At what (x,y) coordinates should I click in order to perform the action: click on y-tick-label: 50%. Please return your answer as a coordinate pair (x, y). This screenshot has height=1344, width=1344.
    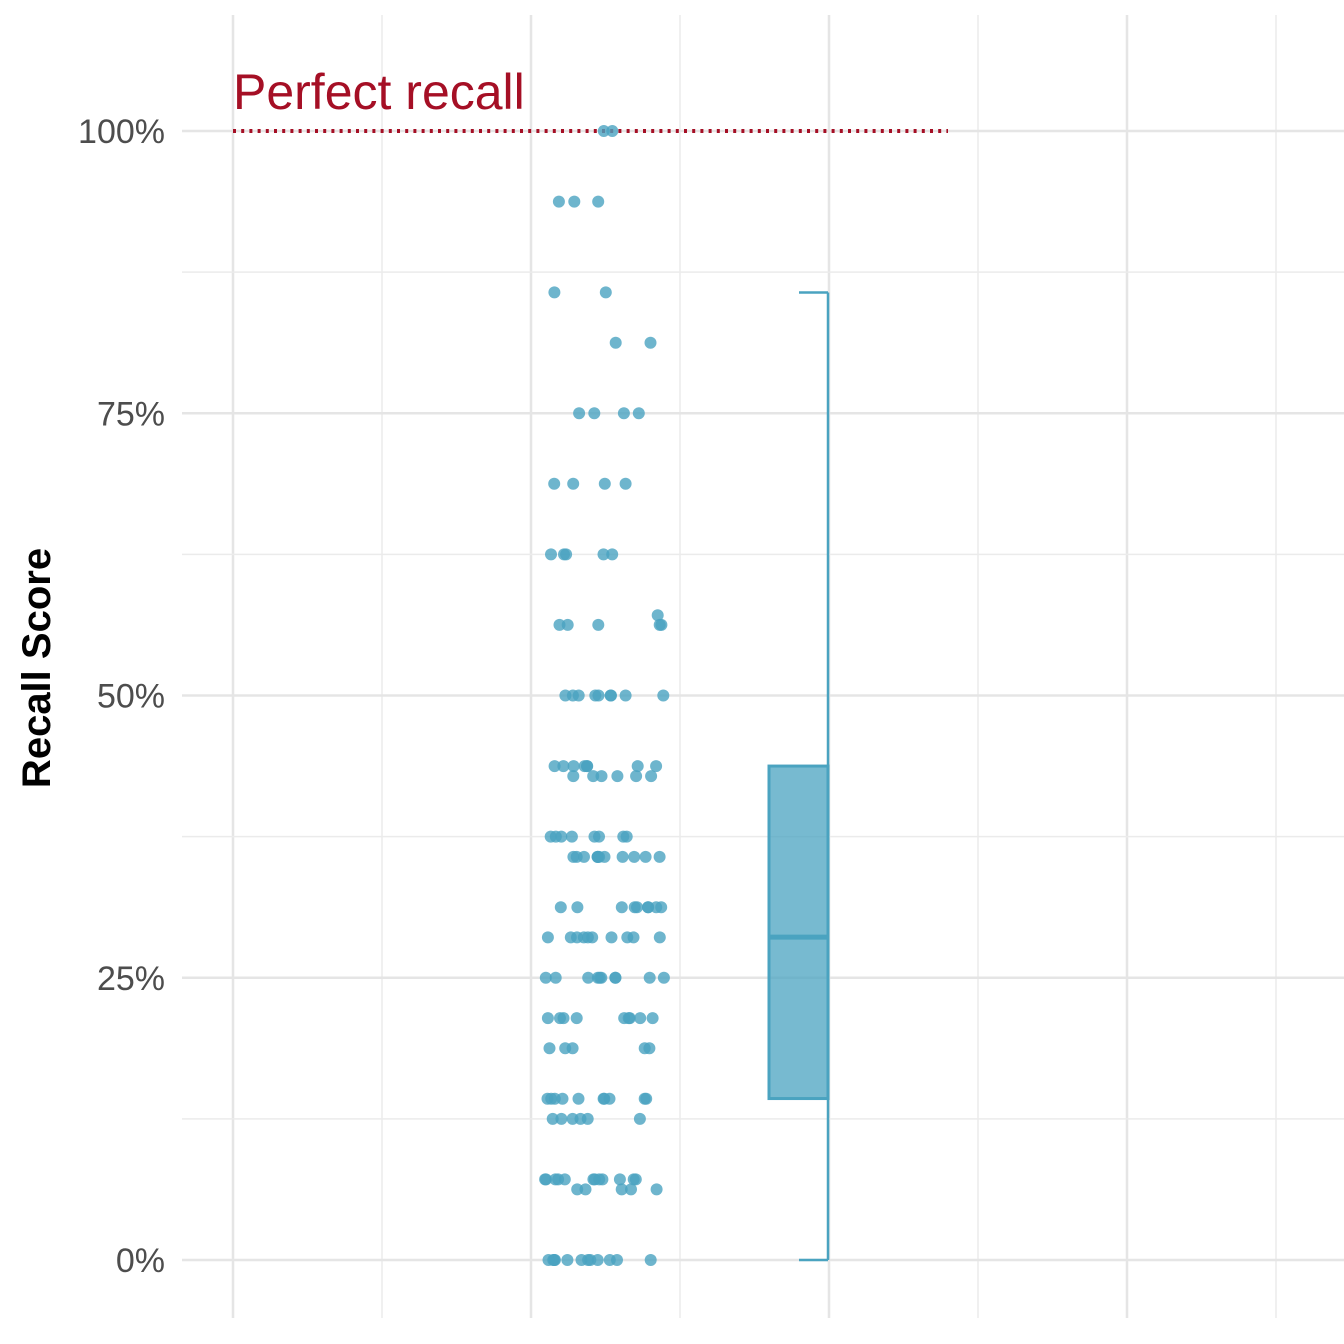
    Looking at the image, I should click on (131, 697).